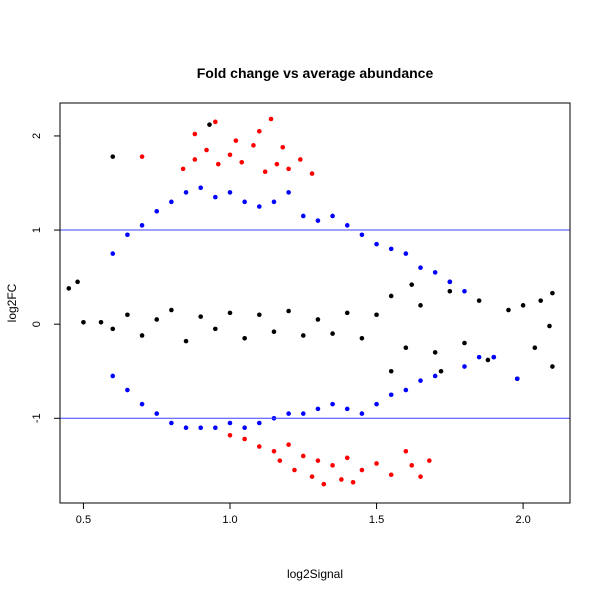 Image resolution: width=600 pixels, height=600 pixels. What do you see at coordinates (376, 520) in the screenshot?
I see `x-tick-label: 1.5` at bounding box center [376, 520].